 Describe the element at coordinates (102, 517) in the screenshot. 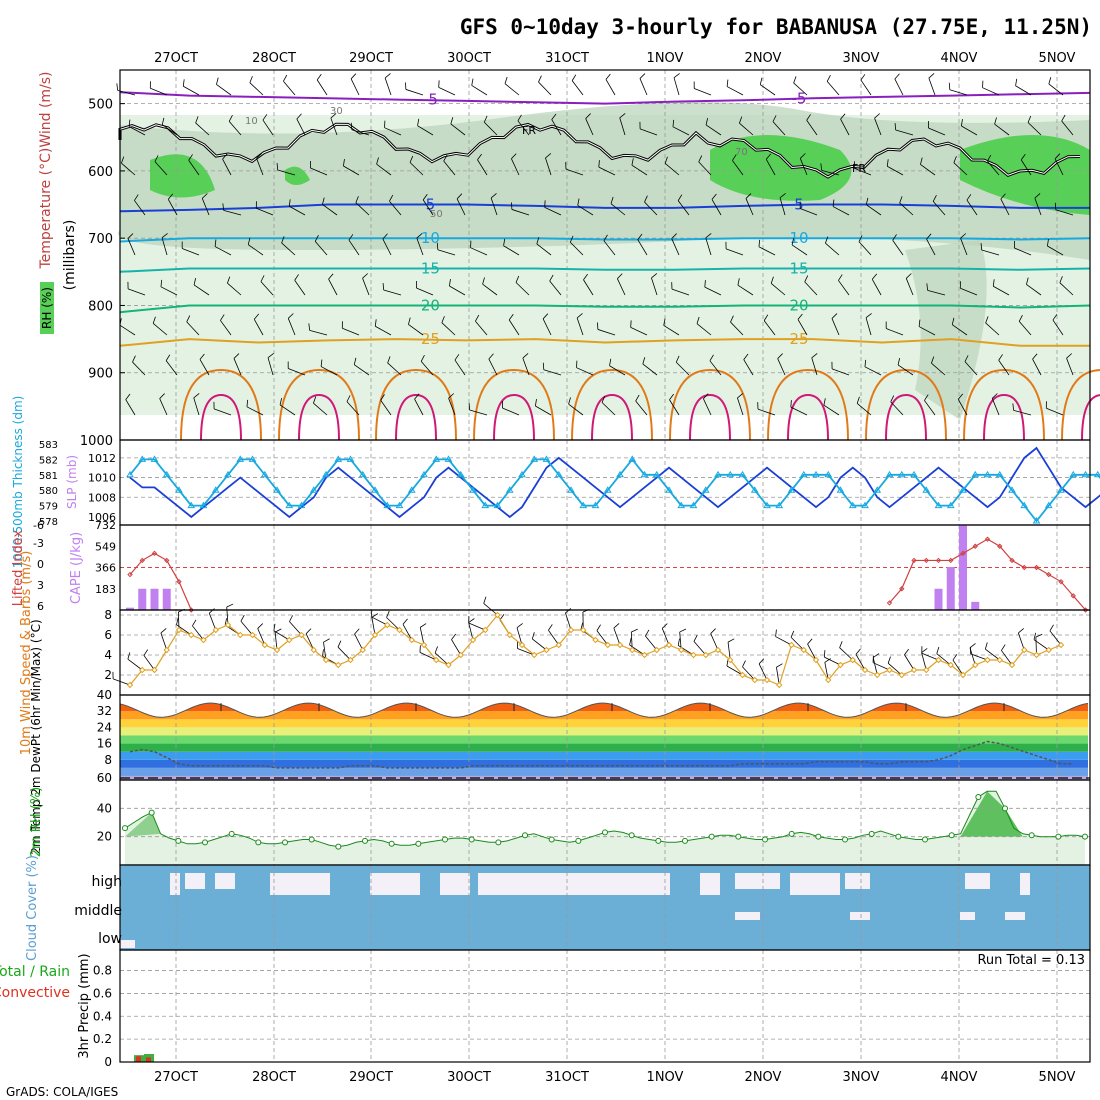

I see `slp-tick-label: 1006` at that location.